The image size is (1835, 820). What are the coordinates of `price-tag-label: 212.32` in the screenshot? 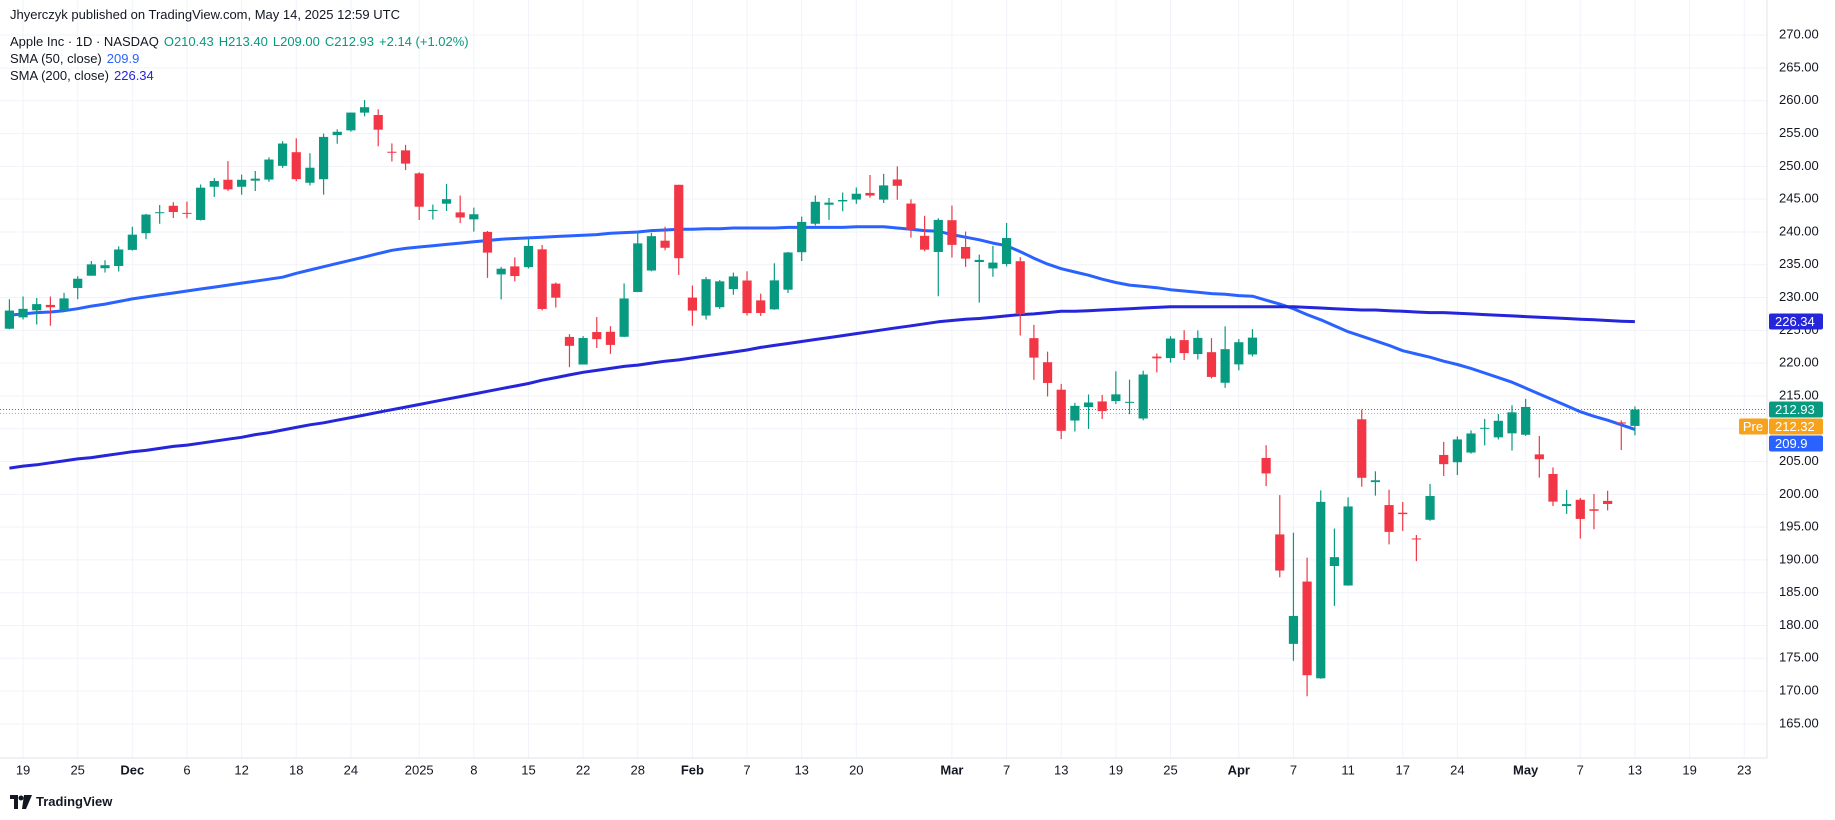 It's located at (1795, 426).